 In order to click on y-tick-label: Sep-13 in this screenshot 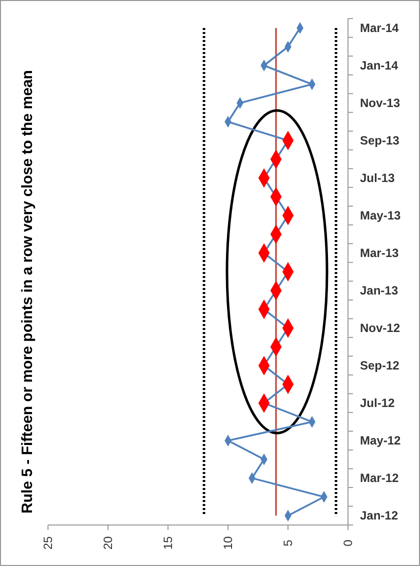, I will do `click(380, 141)`.